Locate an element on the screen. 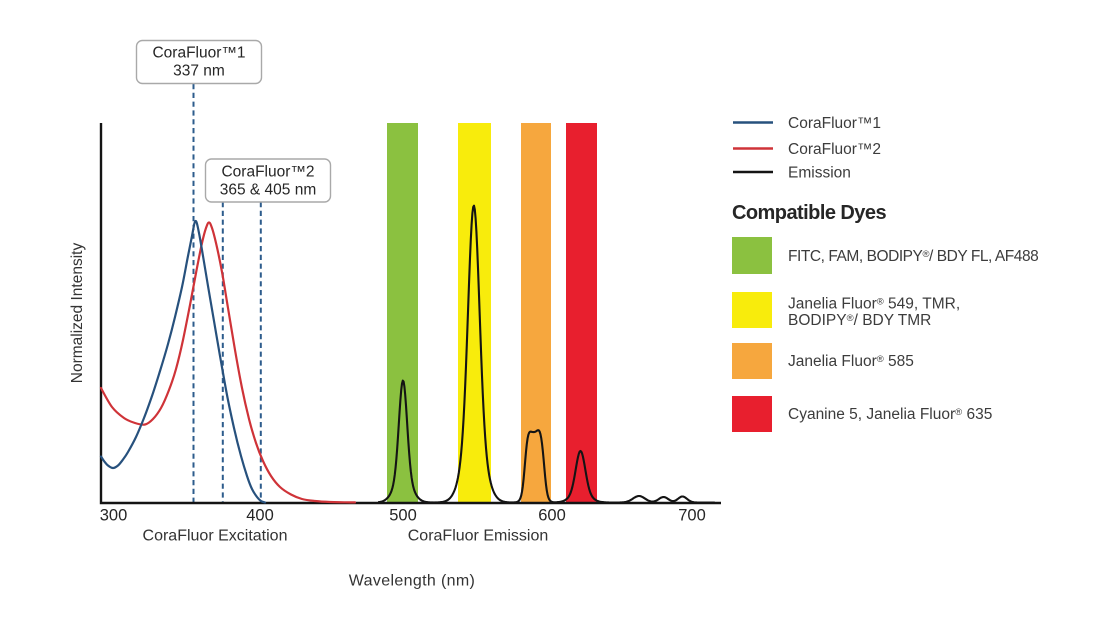 This screenshot has height=617, width=1110. svg-text: 300 is located at coordinates (114, 516).